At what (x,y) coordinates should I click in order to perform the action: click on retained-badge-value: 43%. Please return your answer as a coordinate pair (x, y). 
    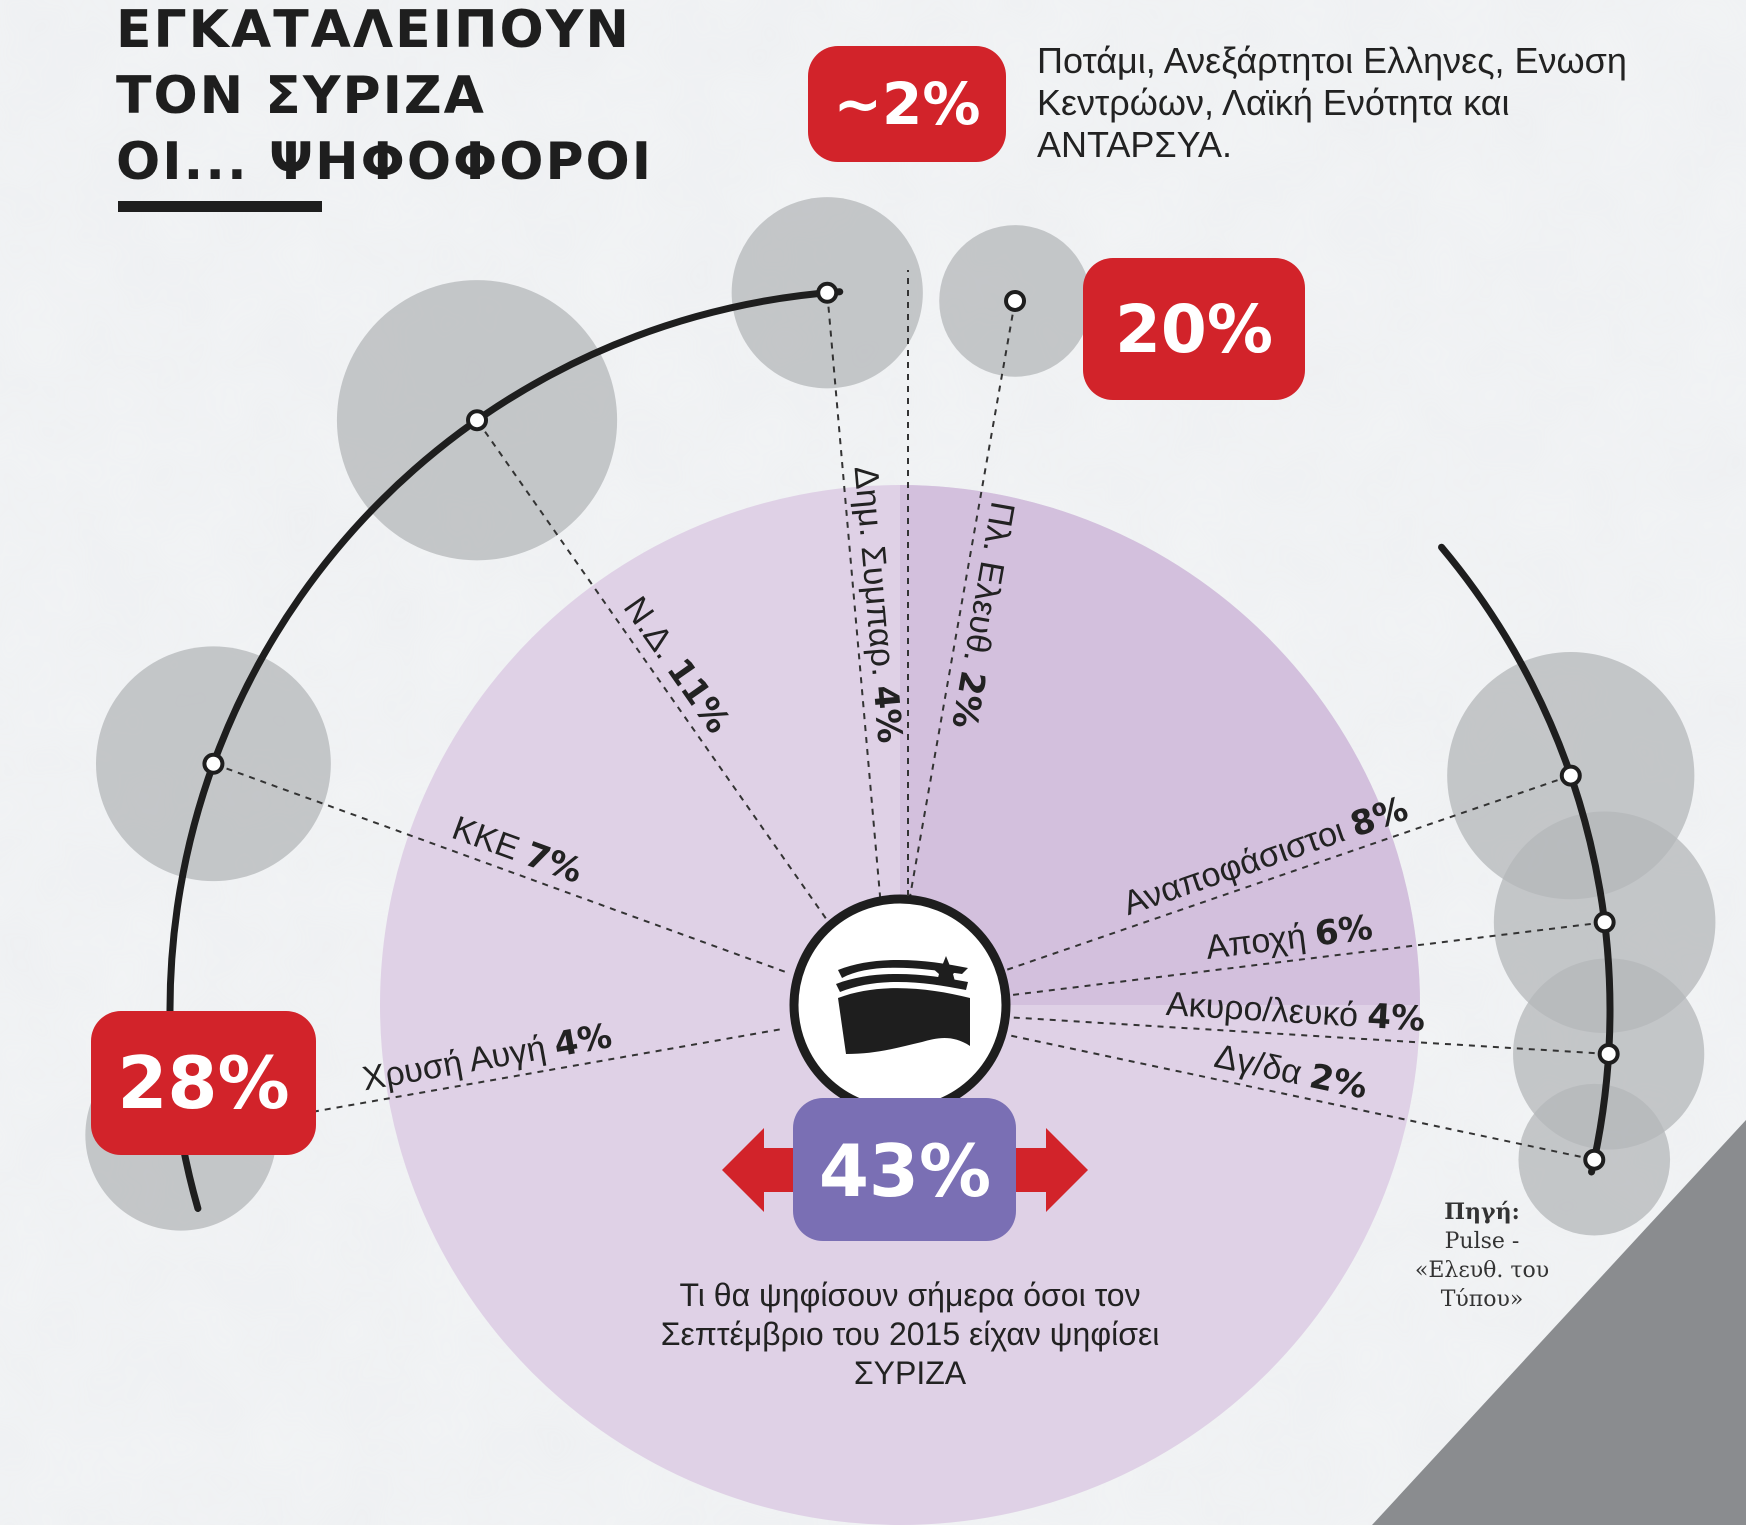
    Looking at the image, I should click on (905, 1171).